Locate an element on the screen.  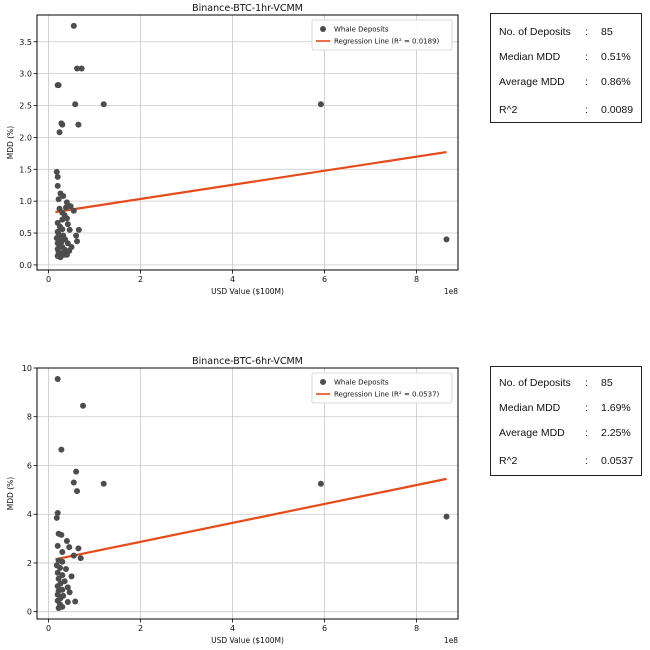
y-tick-label: 2 is located at coordinates (29, 563).